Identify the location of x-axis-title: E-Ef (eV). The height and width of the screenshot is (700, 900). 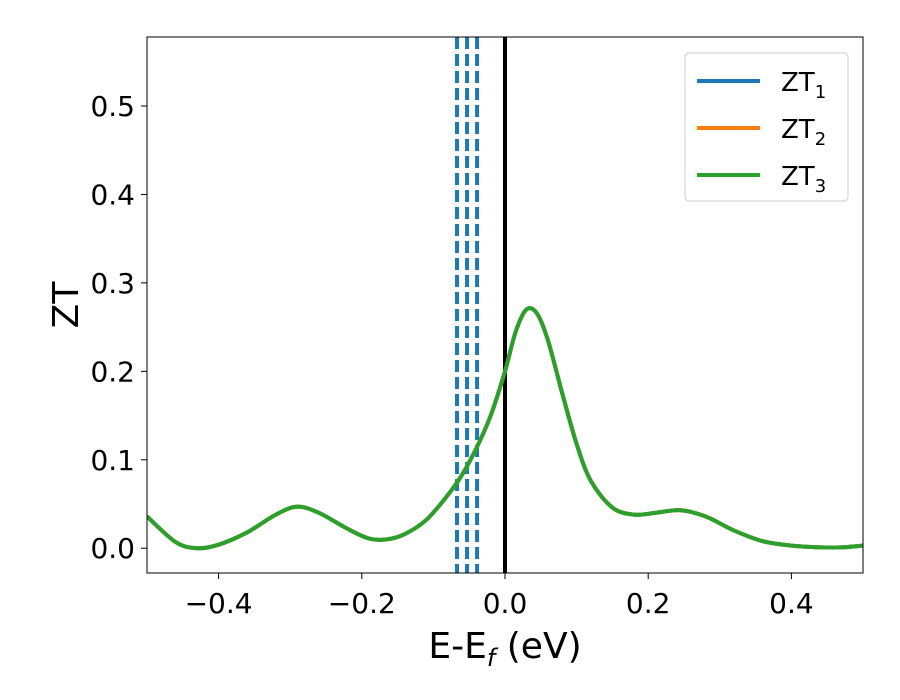
(504, 649).